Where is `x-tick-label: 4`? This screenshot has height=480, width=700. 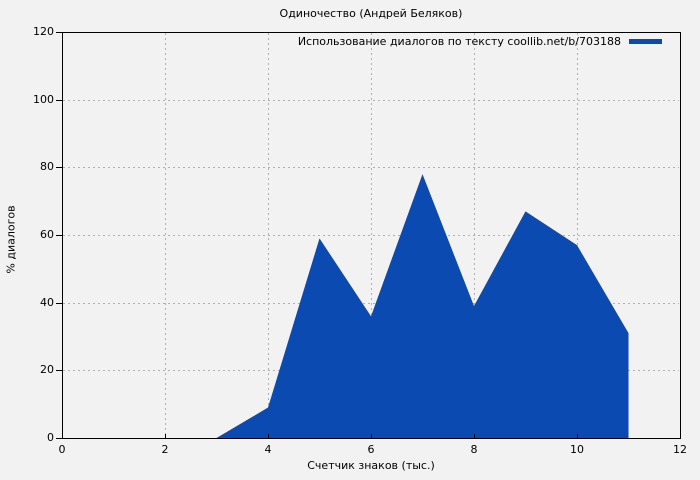
x-tick-label: 4 is located at coordinates (268, 449).